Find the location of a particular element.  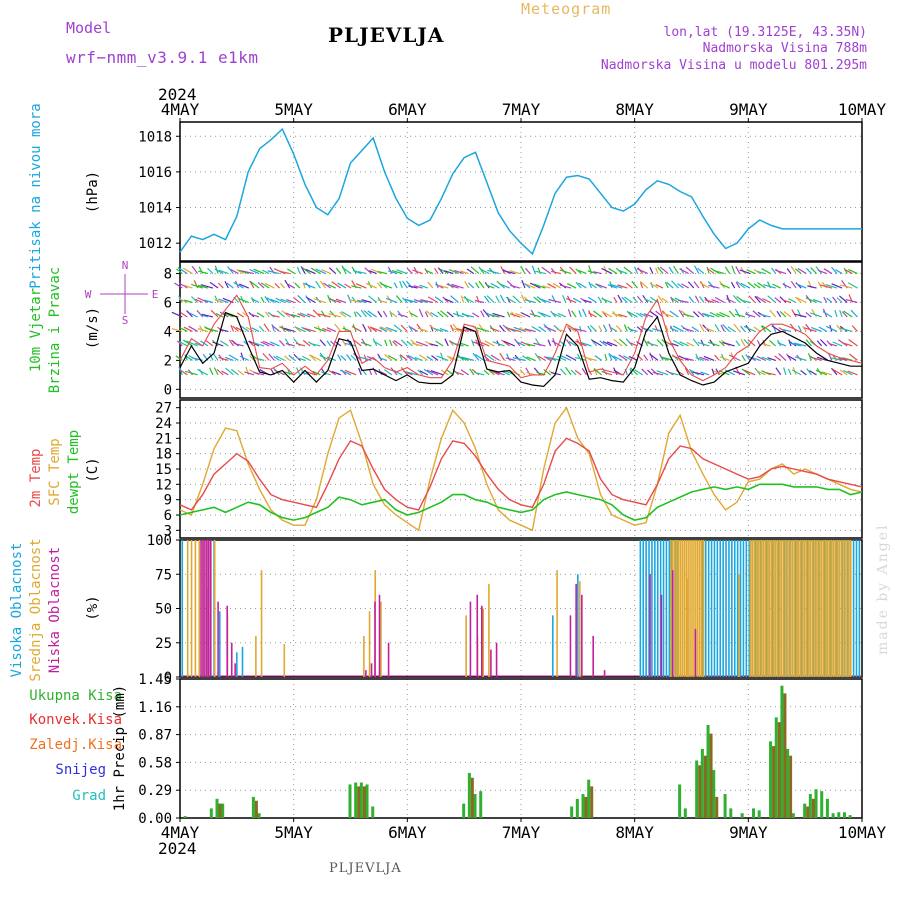

y-tick-label: 12 is located at coordinates (163, 485).